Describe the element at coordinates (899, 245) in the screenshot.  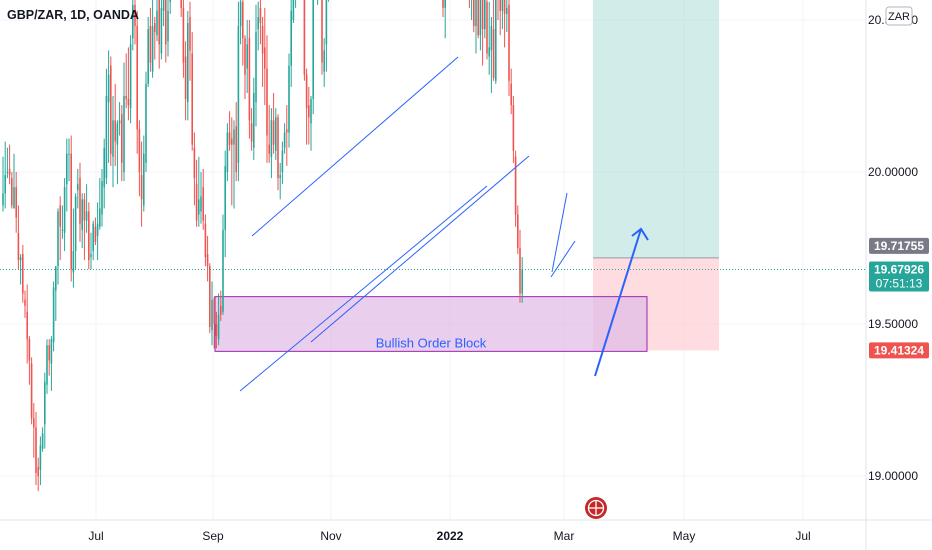
I see `entry-price-label-box` at that location.